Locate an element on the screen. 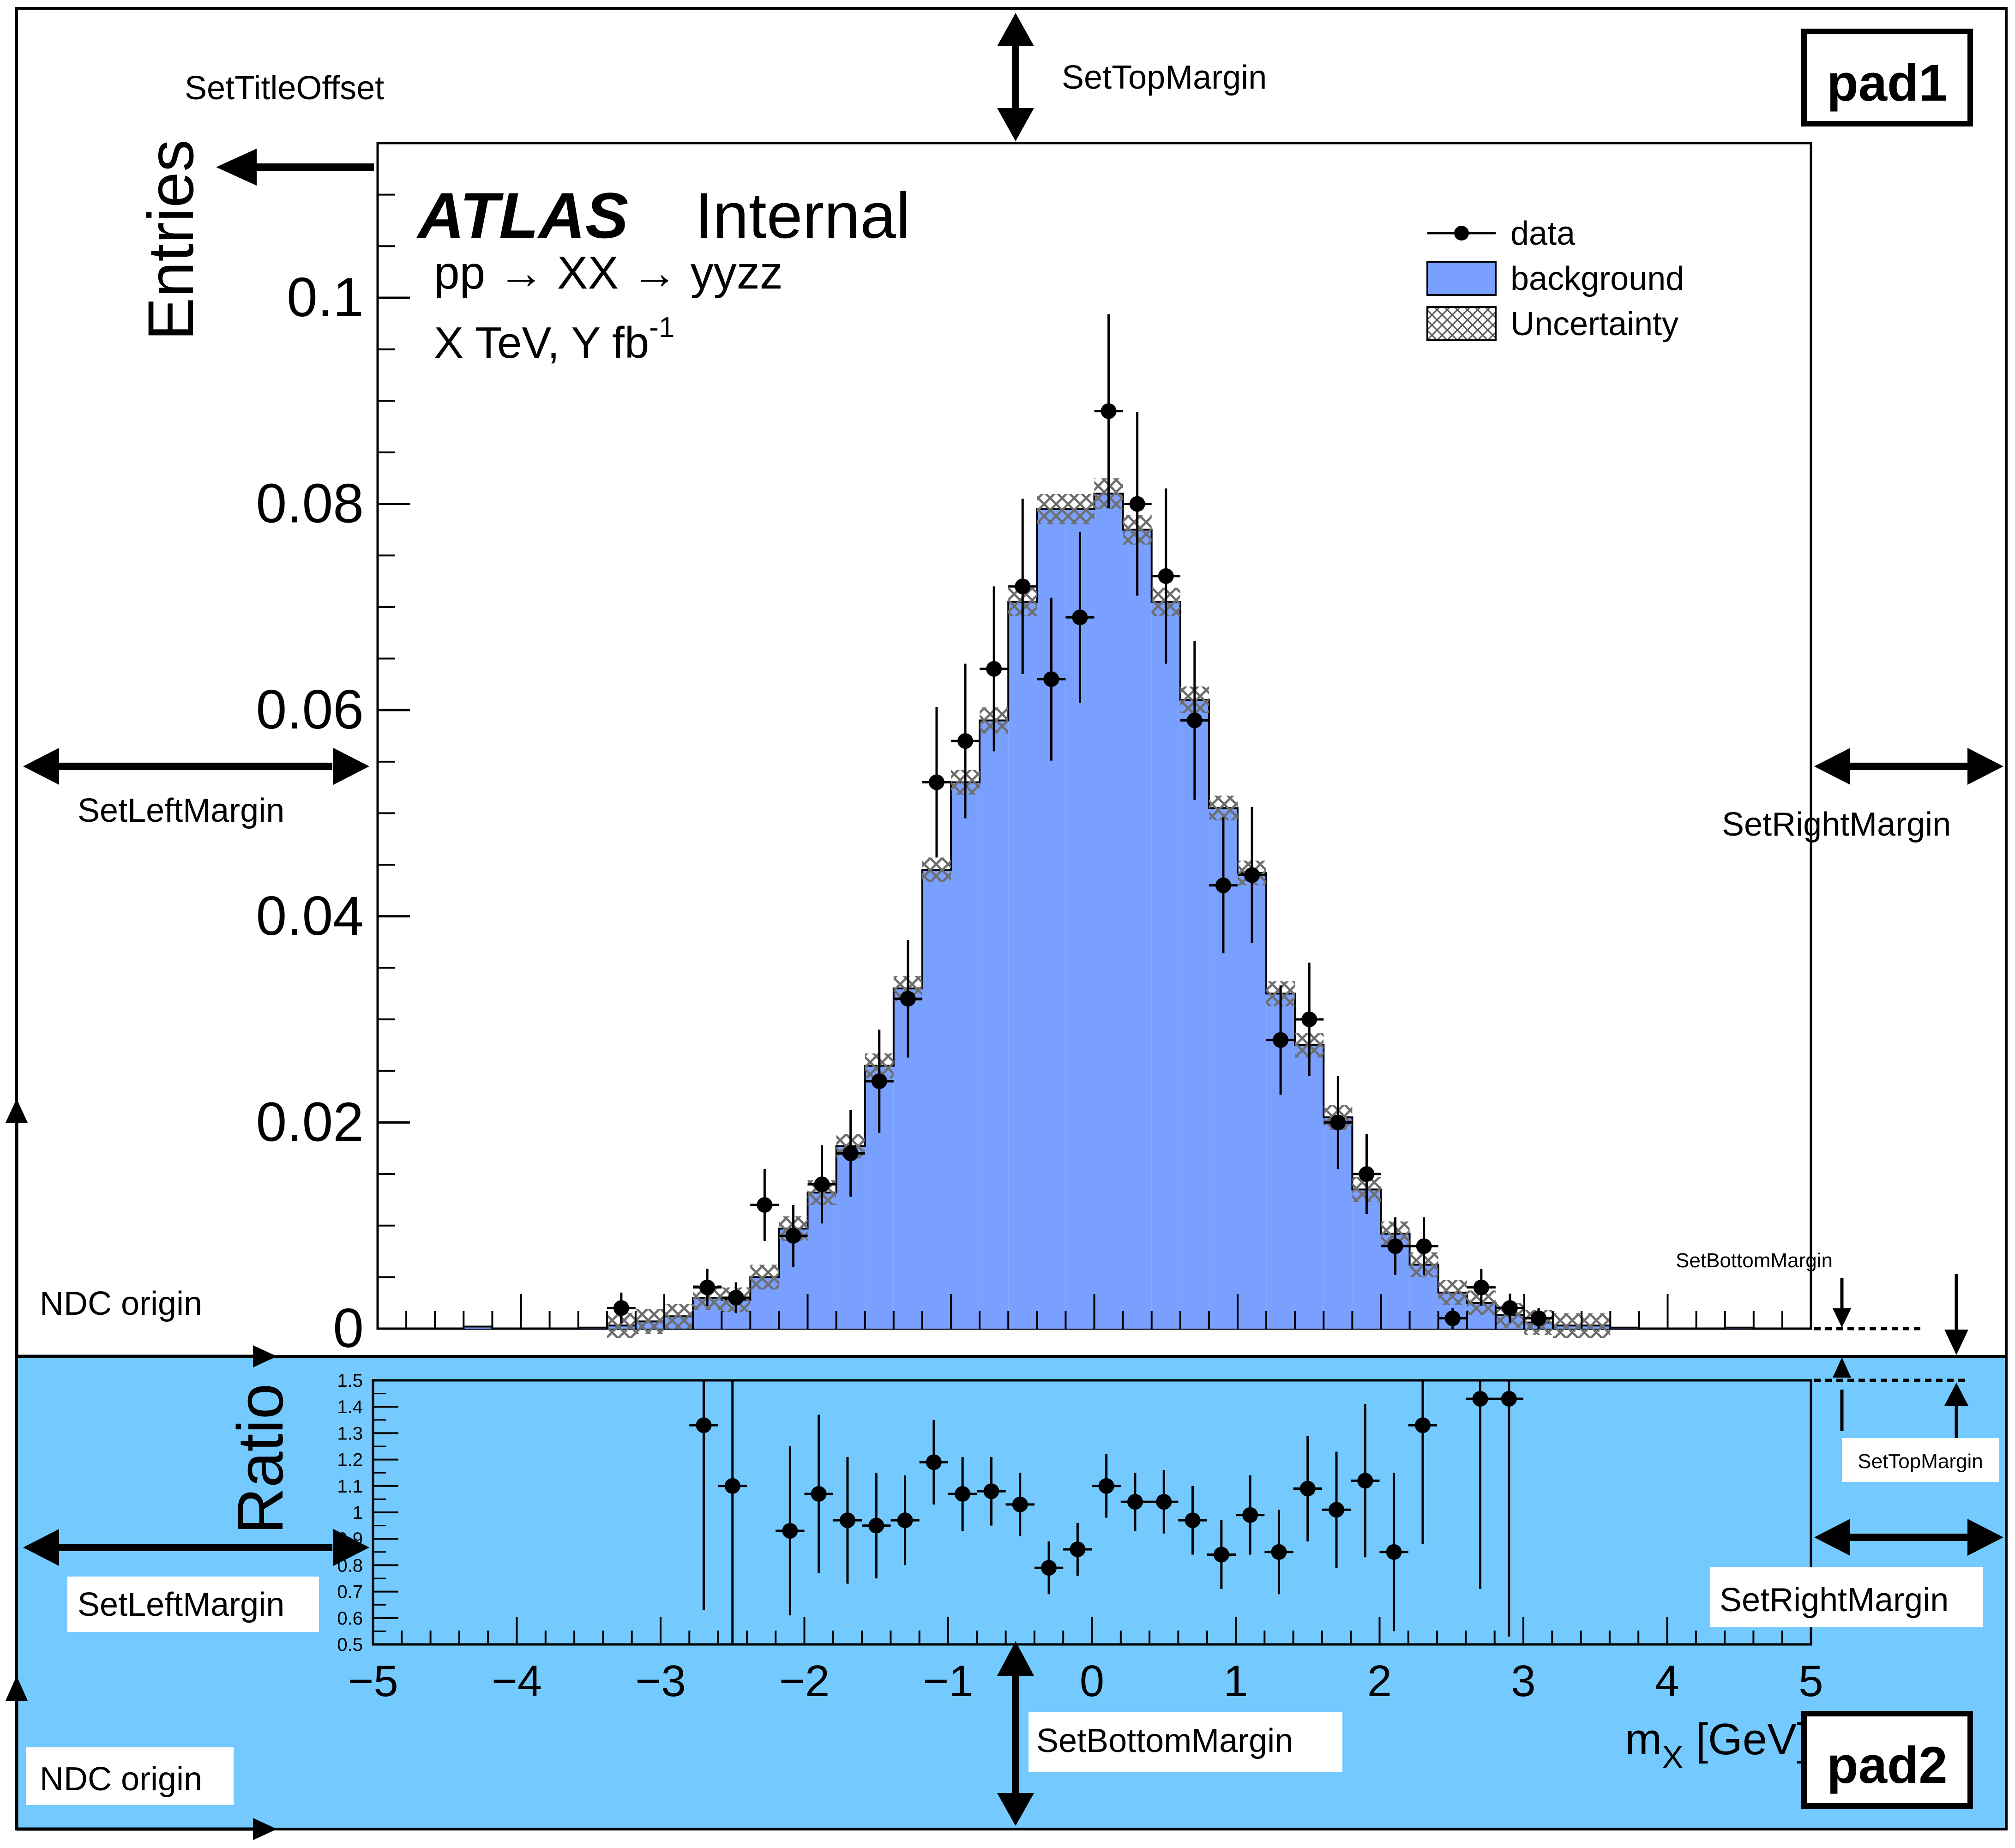 Image resolution: width=2015 pixels, height=1848 pixels. top-margin-label: SetTopMargin is located at coordinates (1164, 78).